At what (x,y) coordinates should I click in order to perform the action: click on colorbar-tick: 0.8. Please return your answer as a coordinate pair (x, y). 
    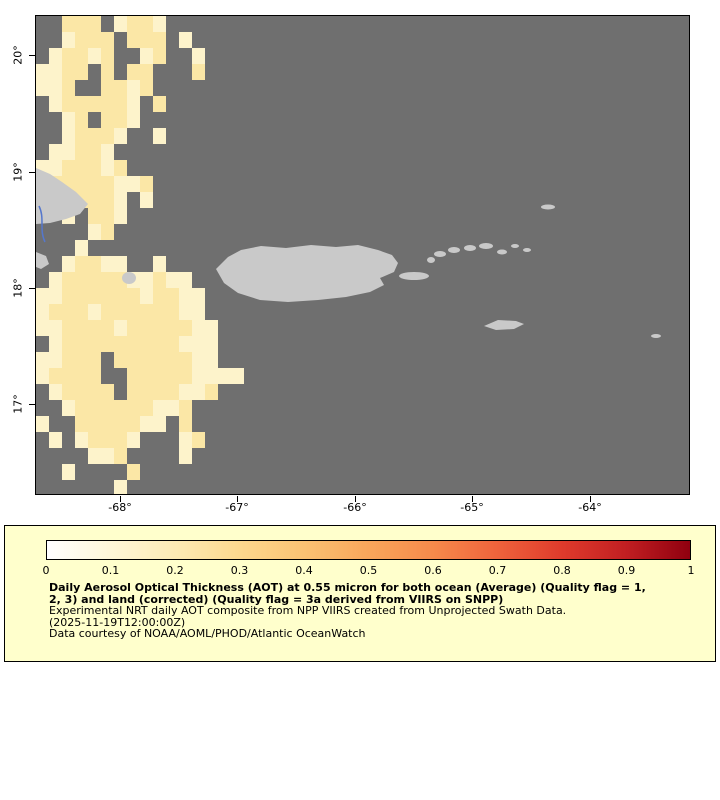
    Looking at the image, I should click on (562, 570).